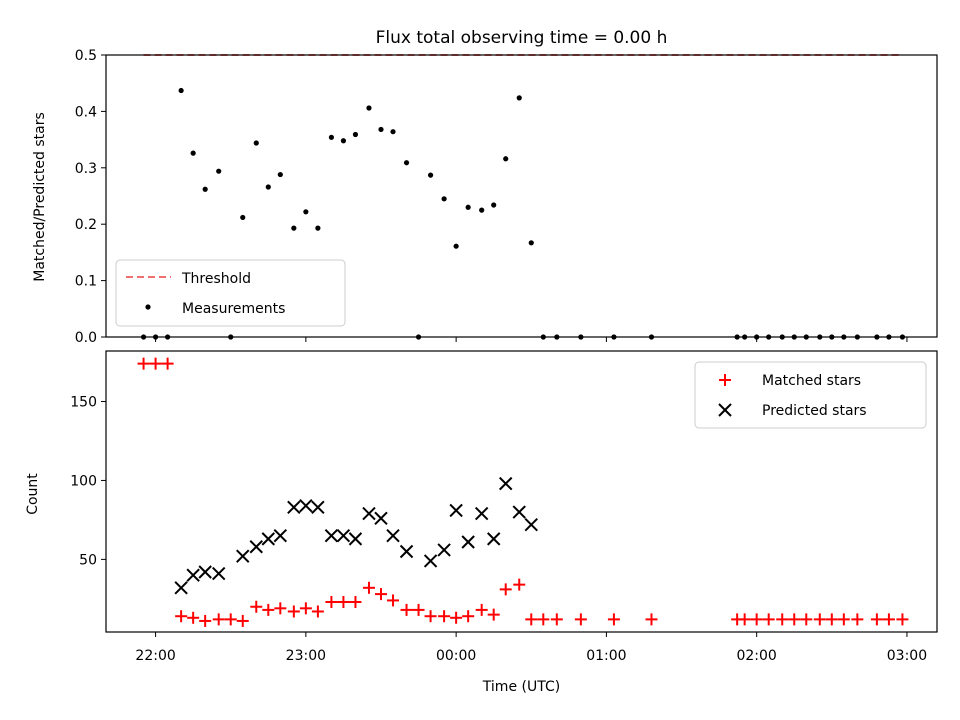 The image size is (960, 720). I want to click on bottom-legend: Matched stars Predicted stars, so click(810, 395).